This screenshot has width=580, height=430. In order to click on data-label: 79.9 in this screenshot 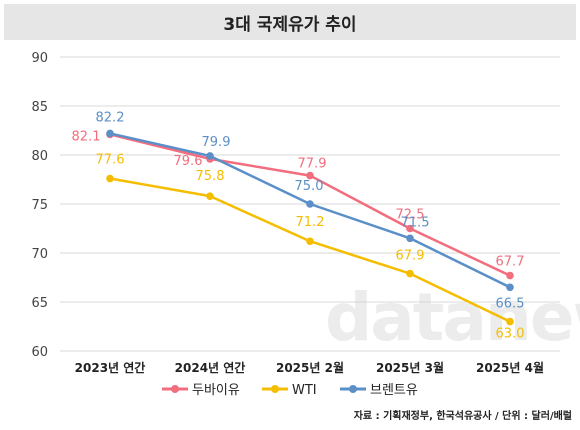, I will do `click(216, 142)`.